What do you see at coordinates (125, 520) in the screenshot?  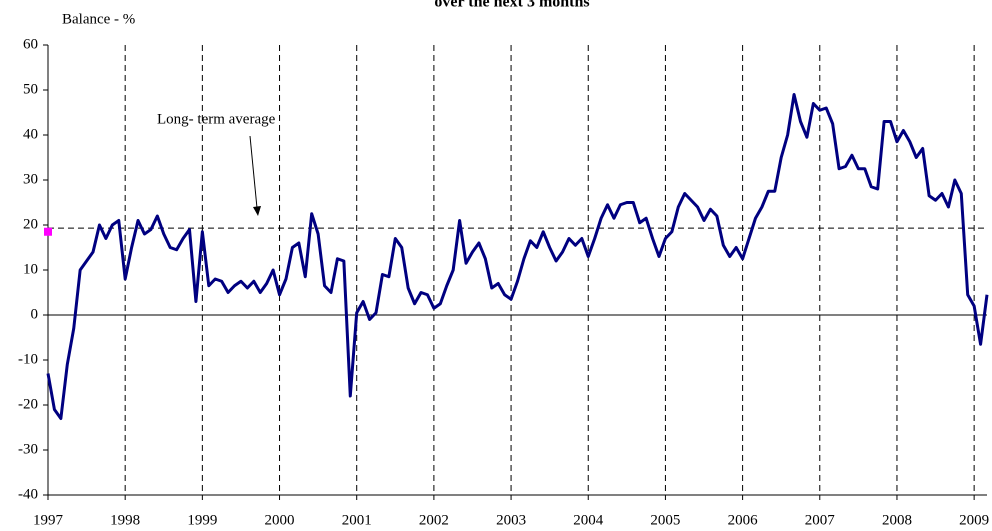 I see `x-tick-label: 1998` at bounding box center [125, 520].